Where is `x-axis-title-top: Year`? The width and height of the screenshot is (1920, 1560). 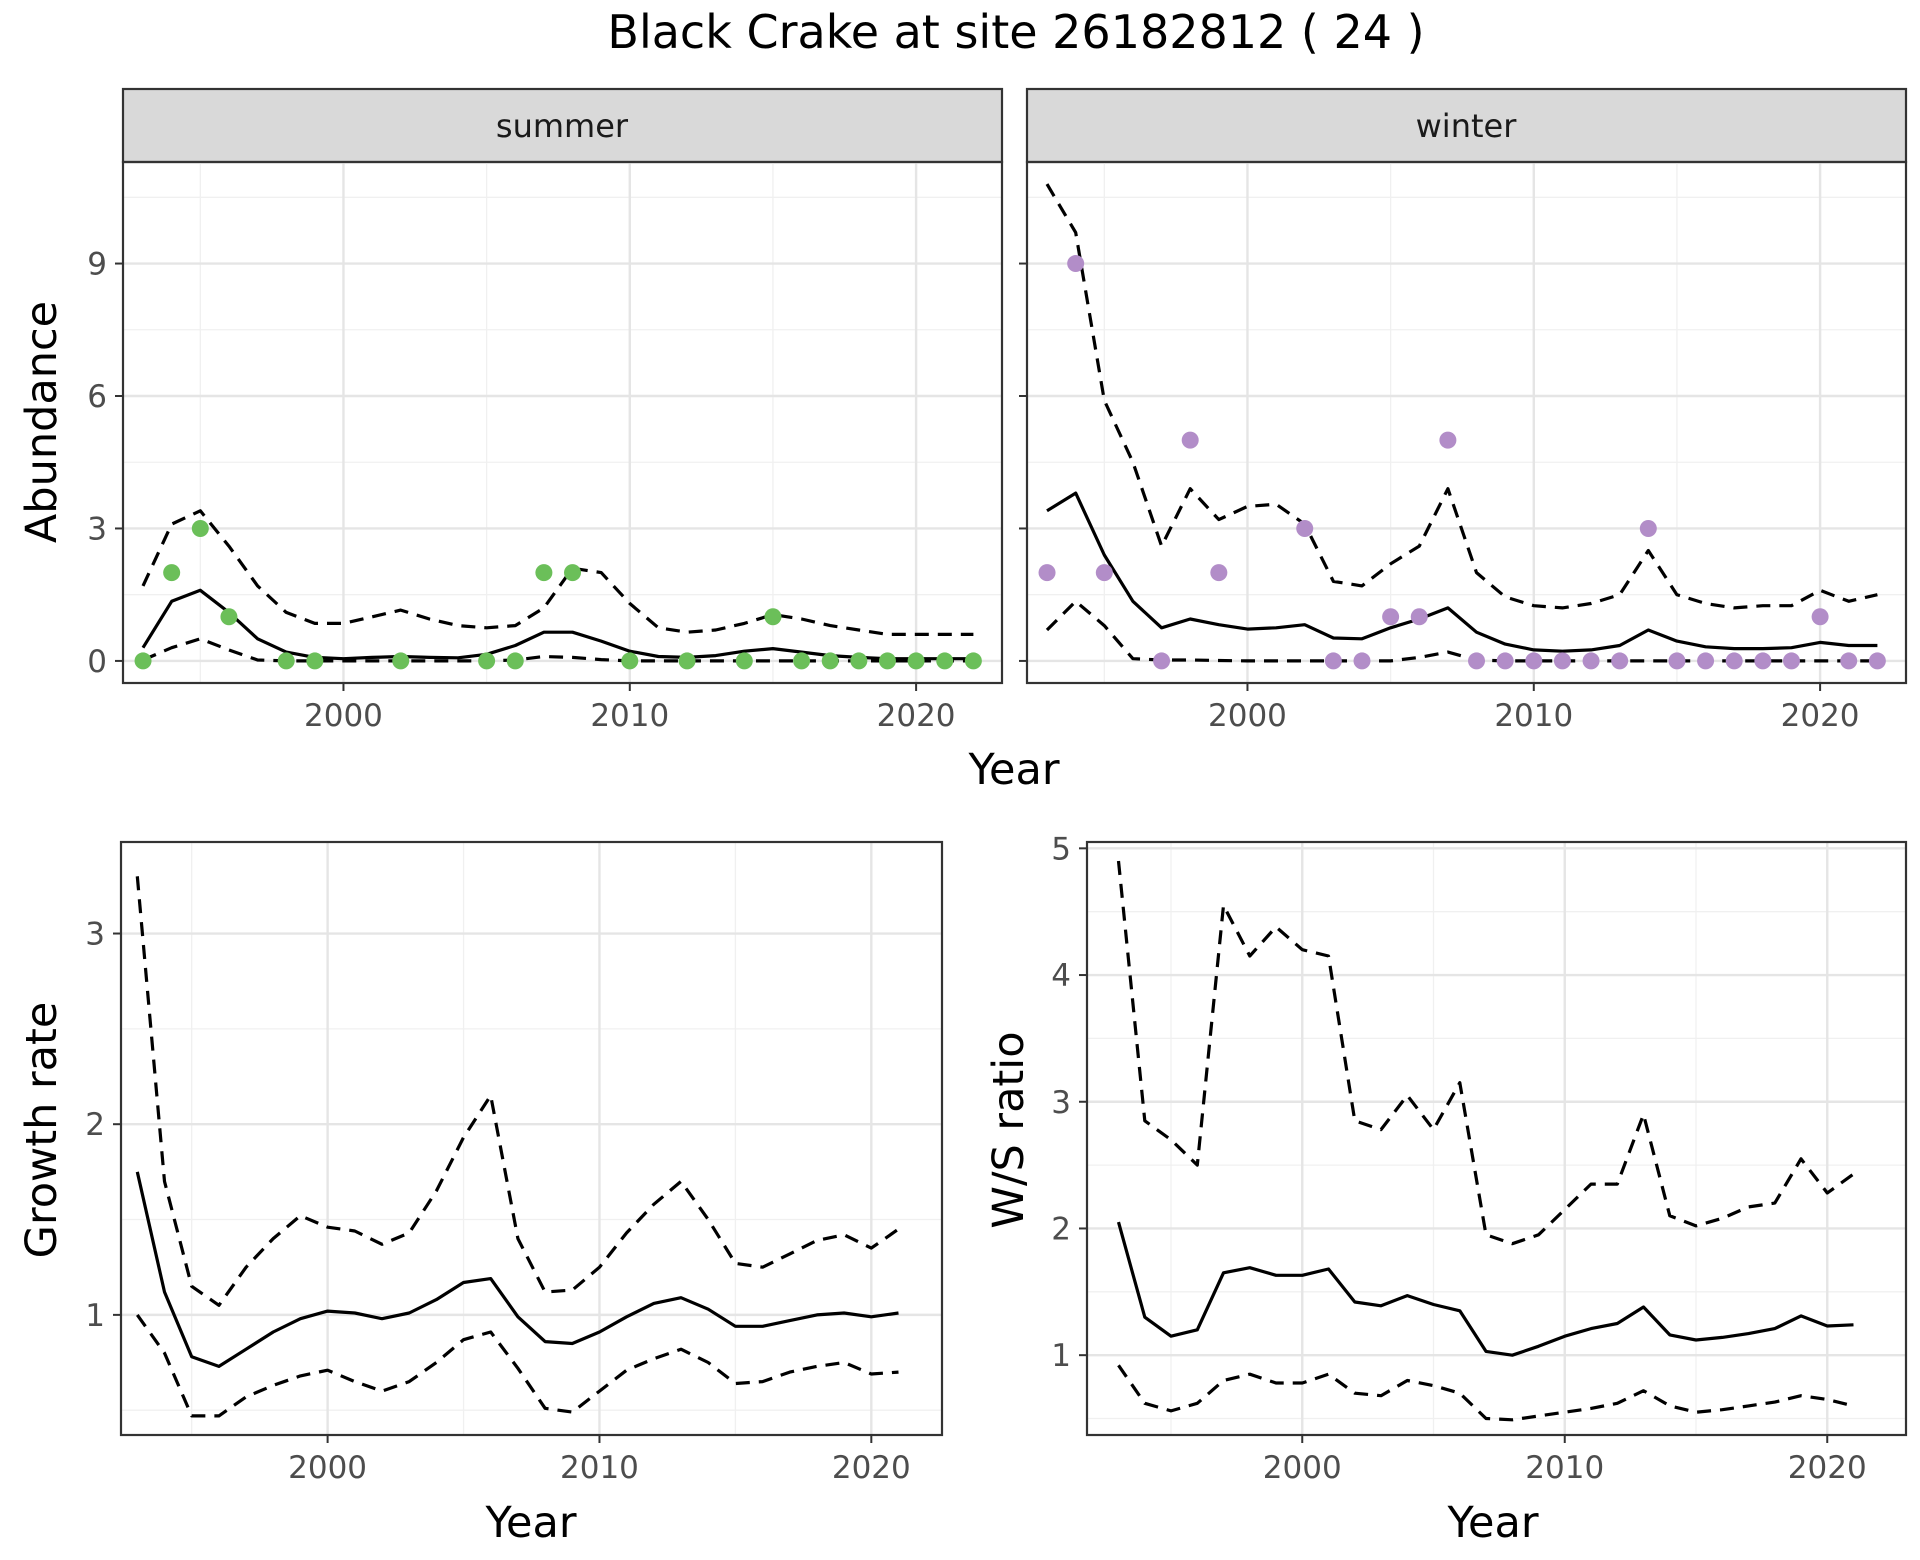
x-axis-title-top: Year is located at coordinates (1013, 770).